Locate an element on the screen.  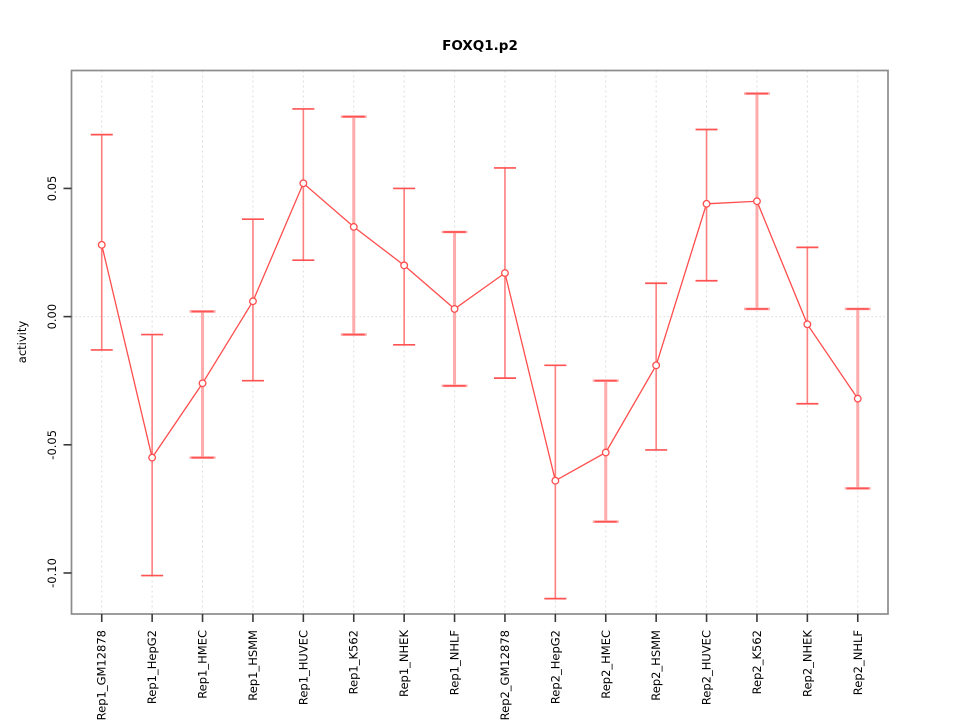
x-tick-label: Rep1_HepG2 is located at coordinates (152, 667).